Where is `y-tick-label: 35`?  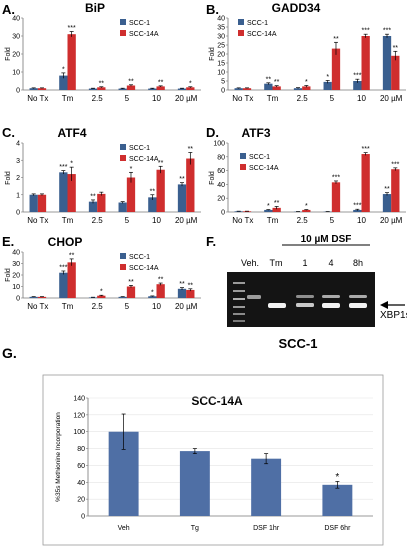
y-tick-label: 35 is located at coordinates (221, 28).